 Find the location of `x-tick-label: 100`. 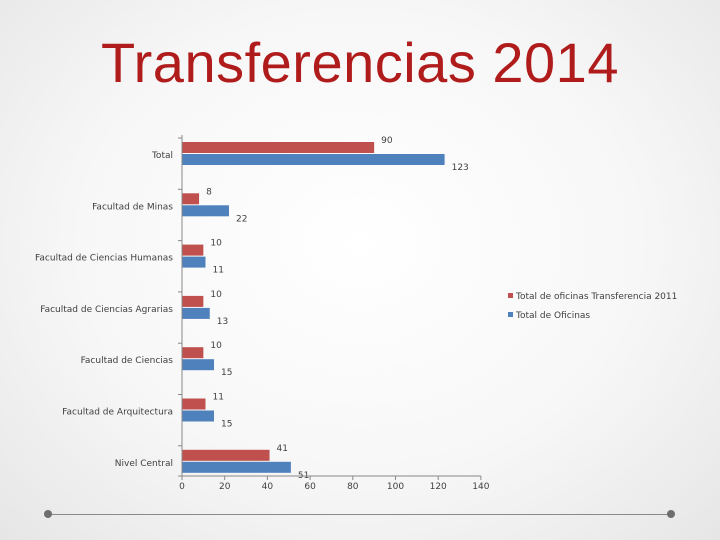

x-tick-label: 100 is located at coordinates (395, 487).